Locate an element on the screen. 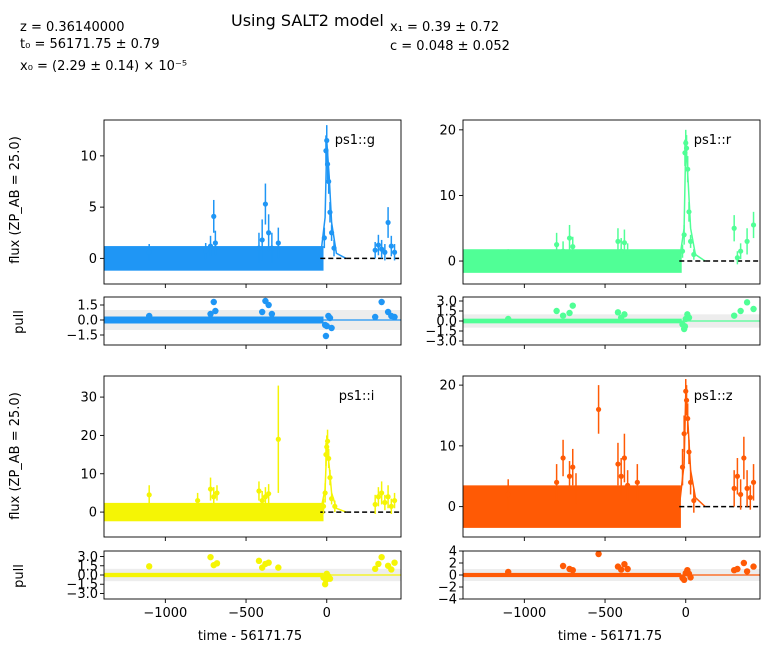  pull-ytick-label: 2 is located at coordinates (453, 564).